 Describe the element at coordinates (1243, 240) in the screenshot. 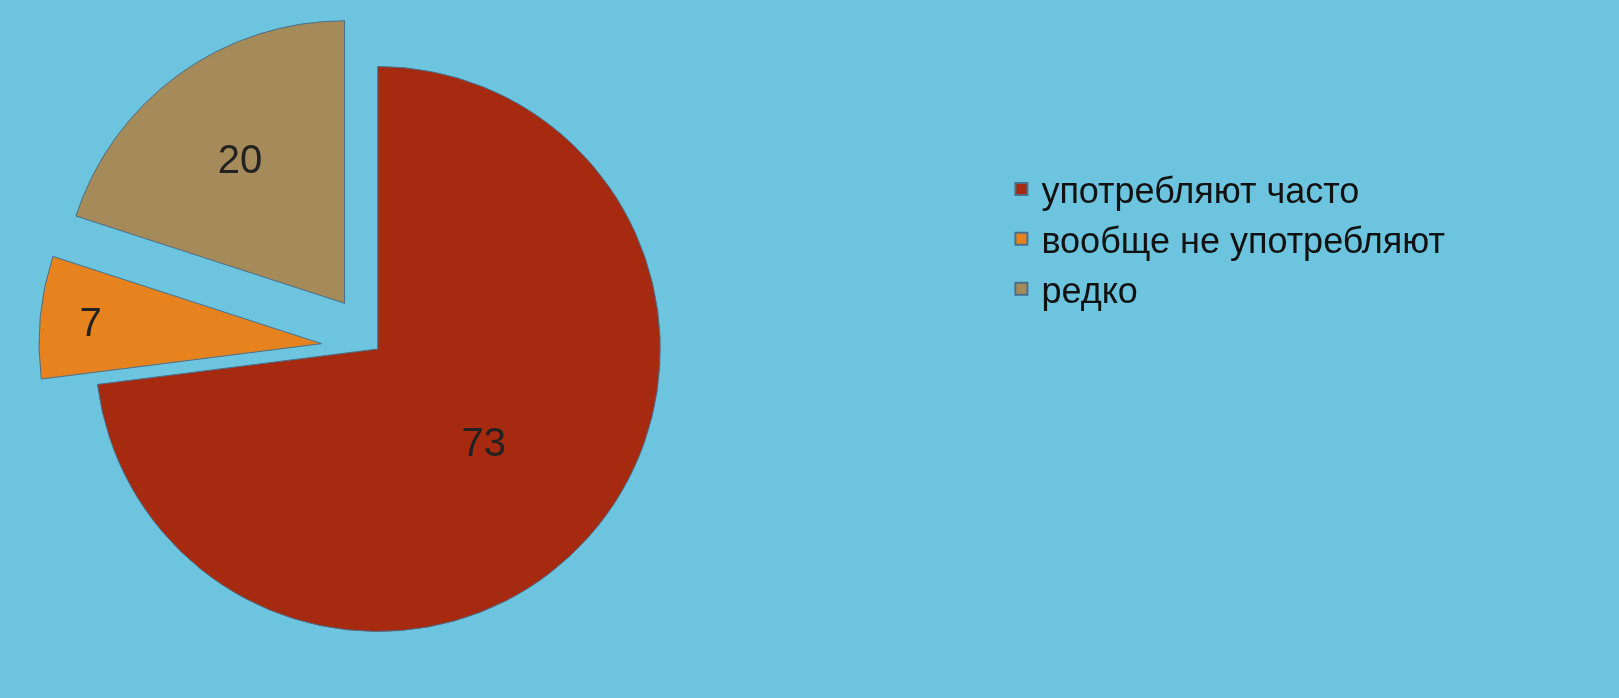

I see `legend-label: вообще не употребляют` at that location.